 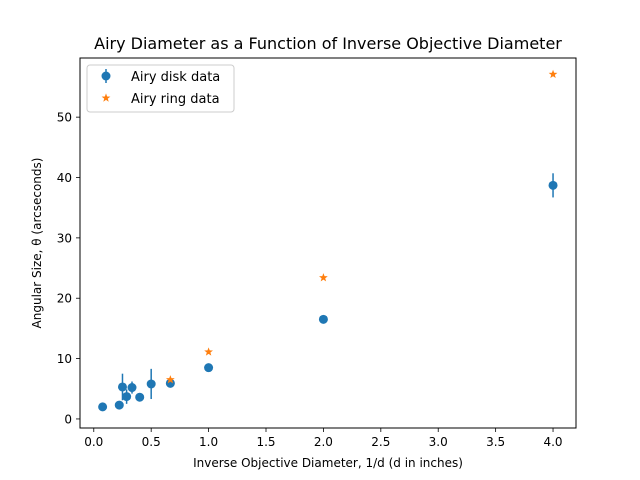 I want to click on legend: Airy disk data Airy ring data, so click(x=160, y=88).